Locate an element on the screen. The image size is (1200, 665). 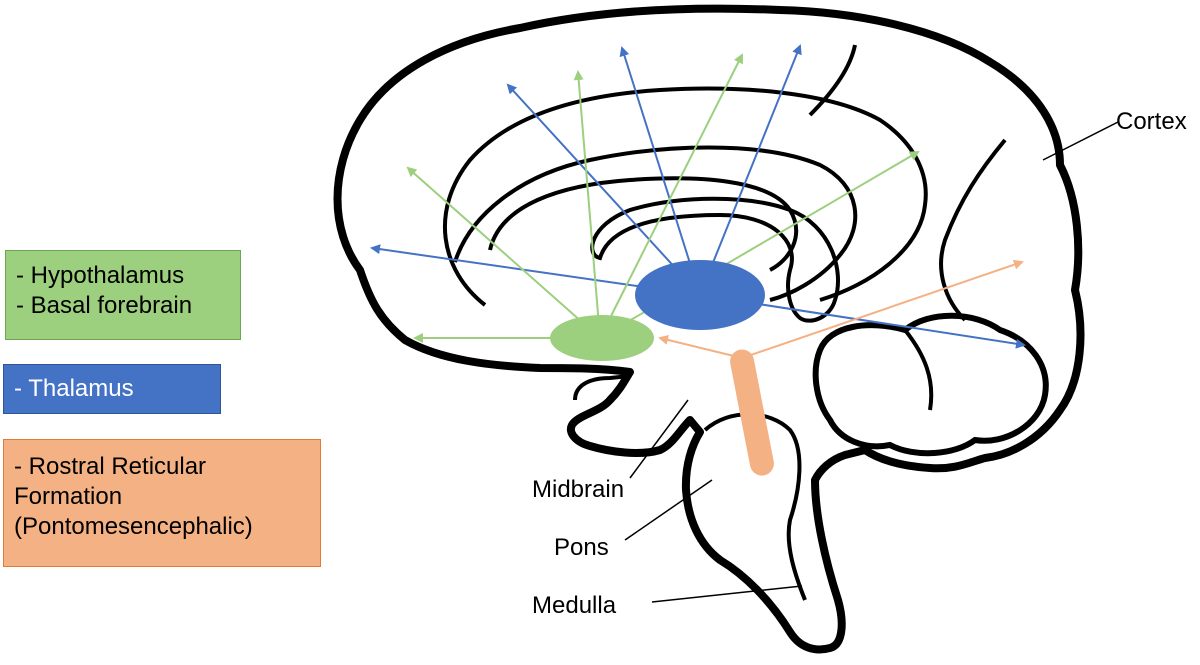
label-pons: Pons is located at coordinates (581, 547).